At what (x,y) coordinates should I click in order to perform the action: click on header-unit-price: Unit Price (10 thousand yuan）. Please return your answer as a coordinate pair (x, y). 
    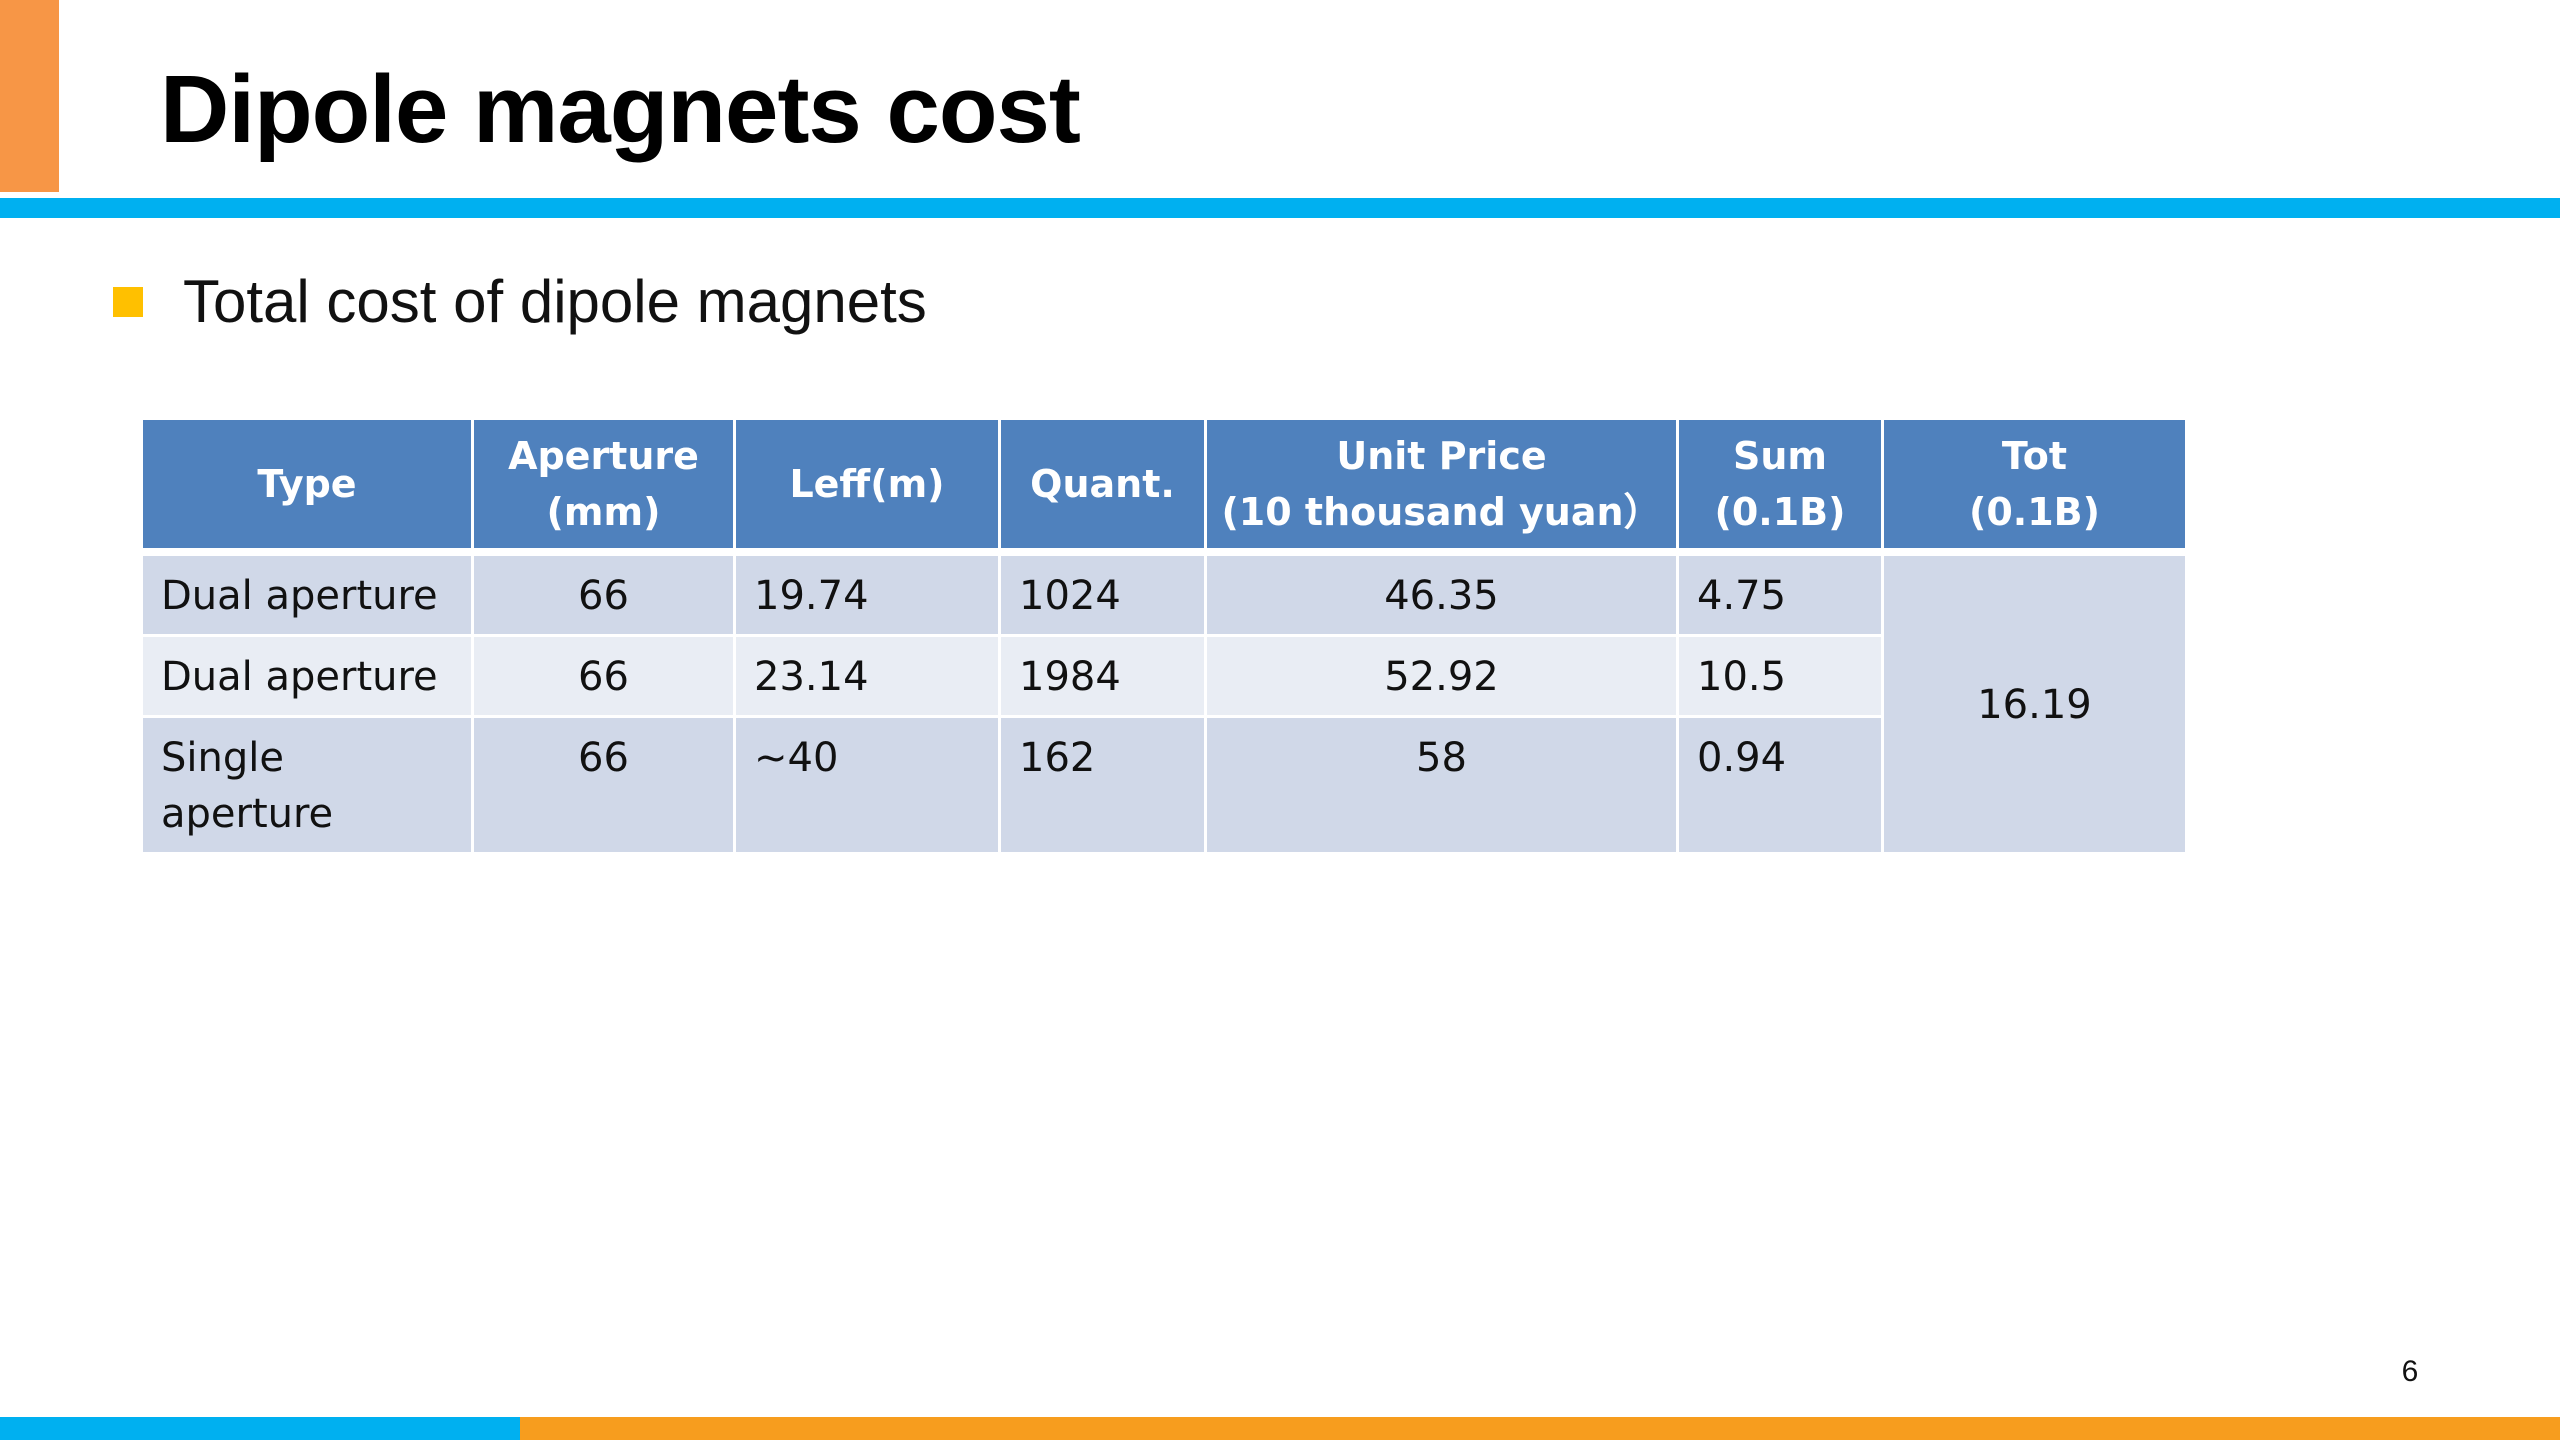
    Looking at the image, I should click on (1441, 486).